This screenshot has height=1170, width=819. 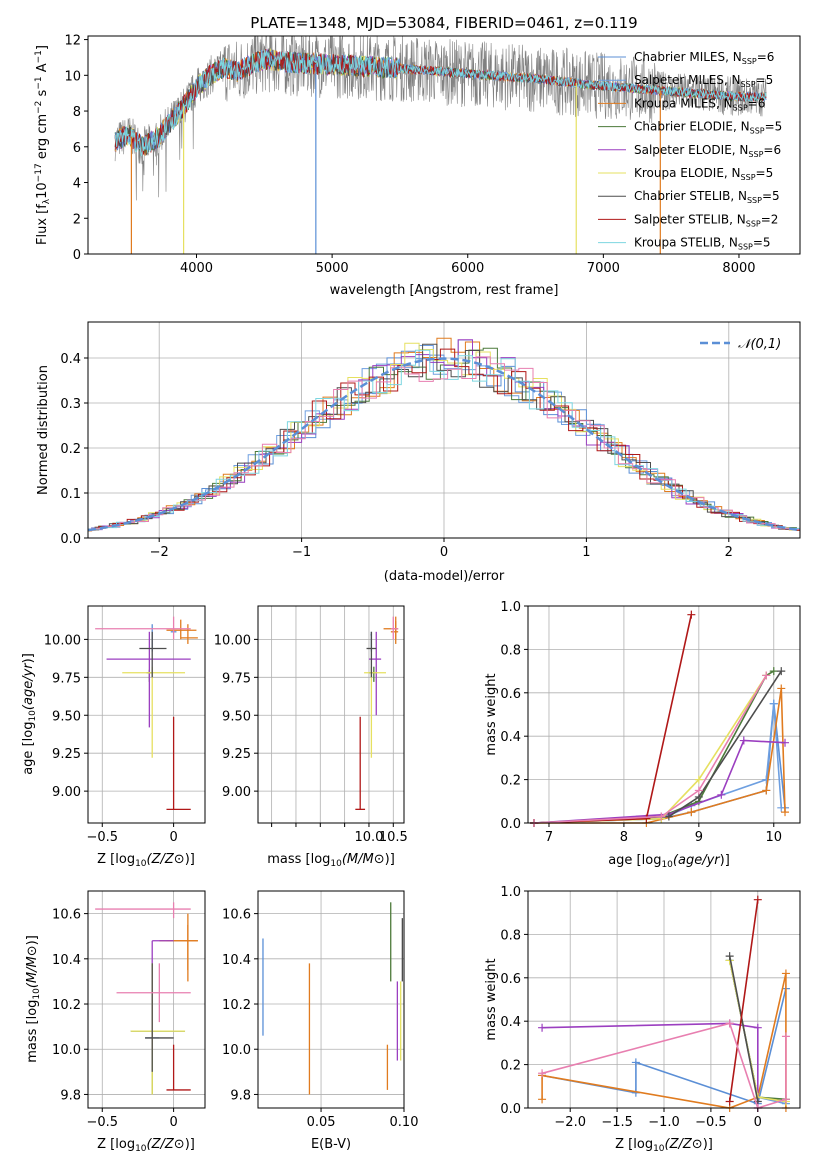 I want to click on mass-weight-vs-age-panel, so click(x=664, y=716).